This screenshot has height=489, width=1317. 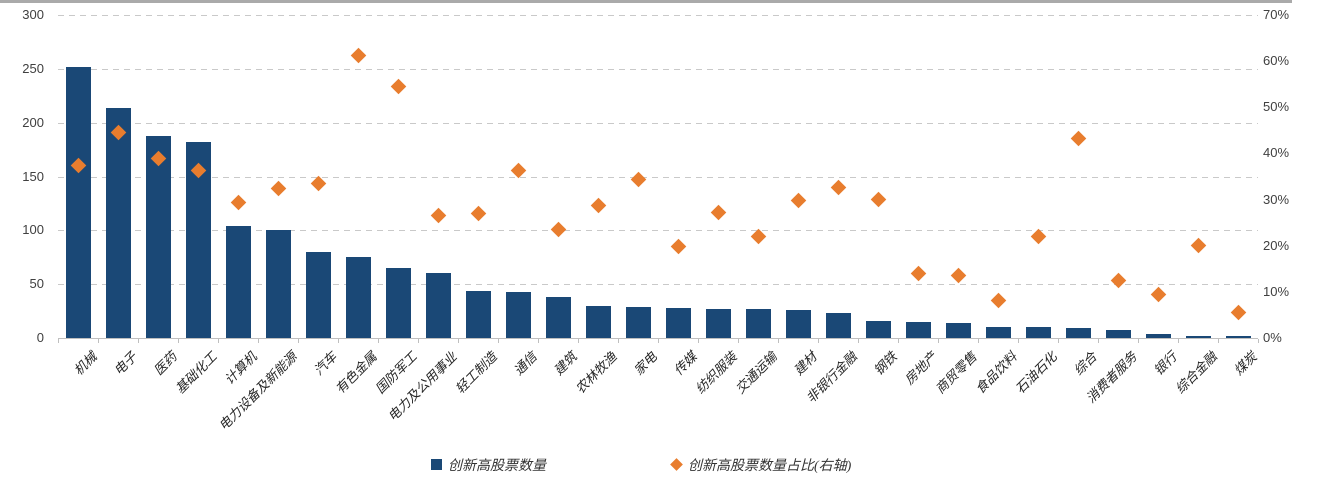 I want to click on left-axis-tick-label: 200, so click(x=33, y=122).